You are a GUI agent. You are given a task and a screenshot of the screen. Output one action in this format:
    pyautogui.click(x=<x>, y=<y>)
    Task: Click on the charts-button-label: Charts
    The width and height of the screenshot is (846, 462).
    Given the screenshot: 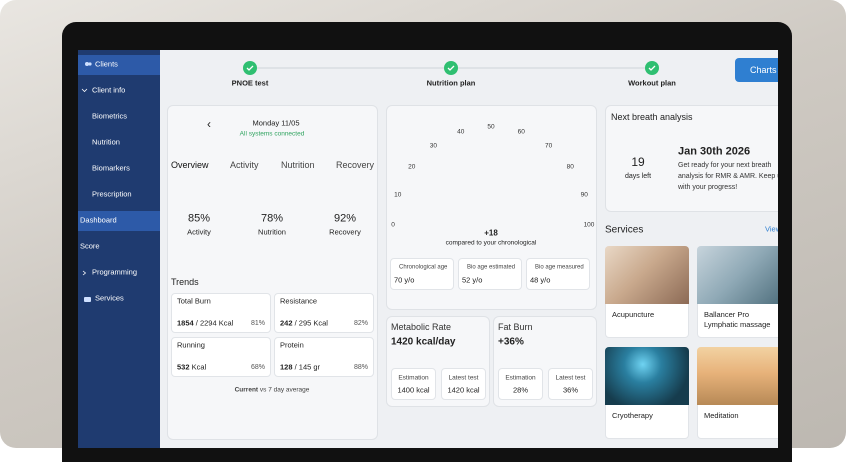 What is the action you would take?
    pyautogui.click(x=763, y=69)
    